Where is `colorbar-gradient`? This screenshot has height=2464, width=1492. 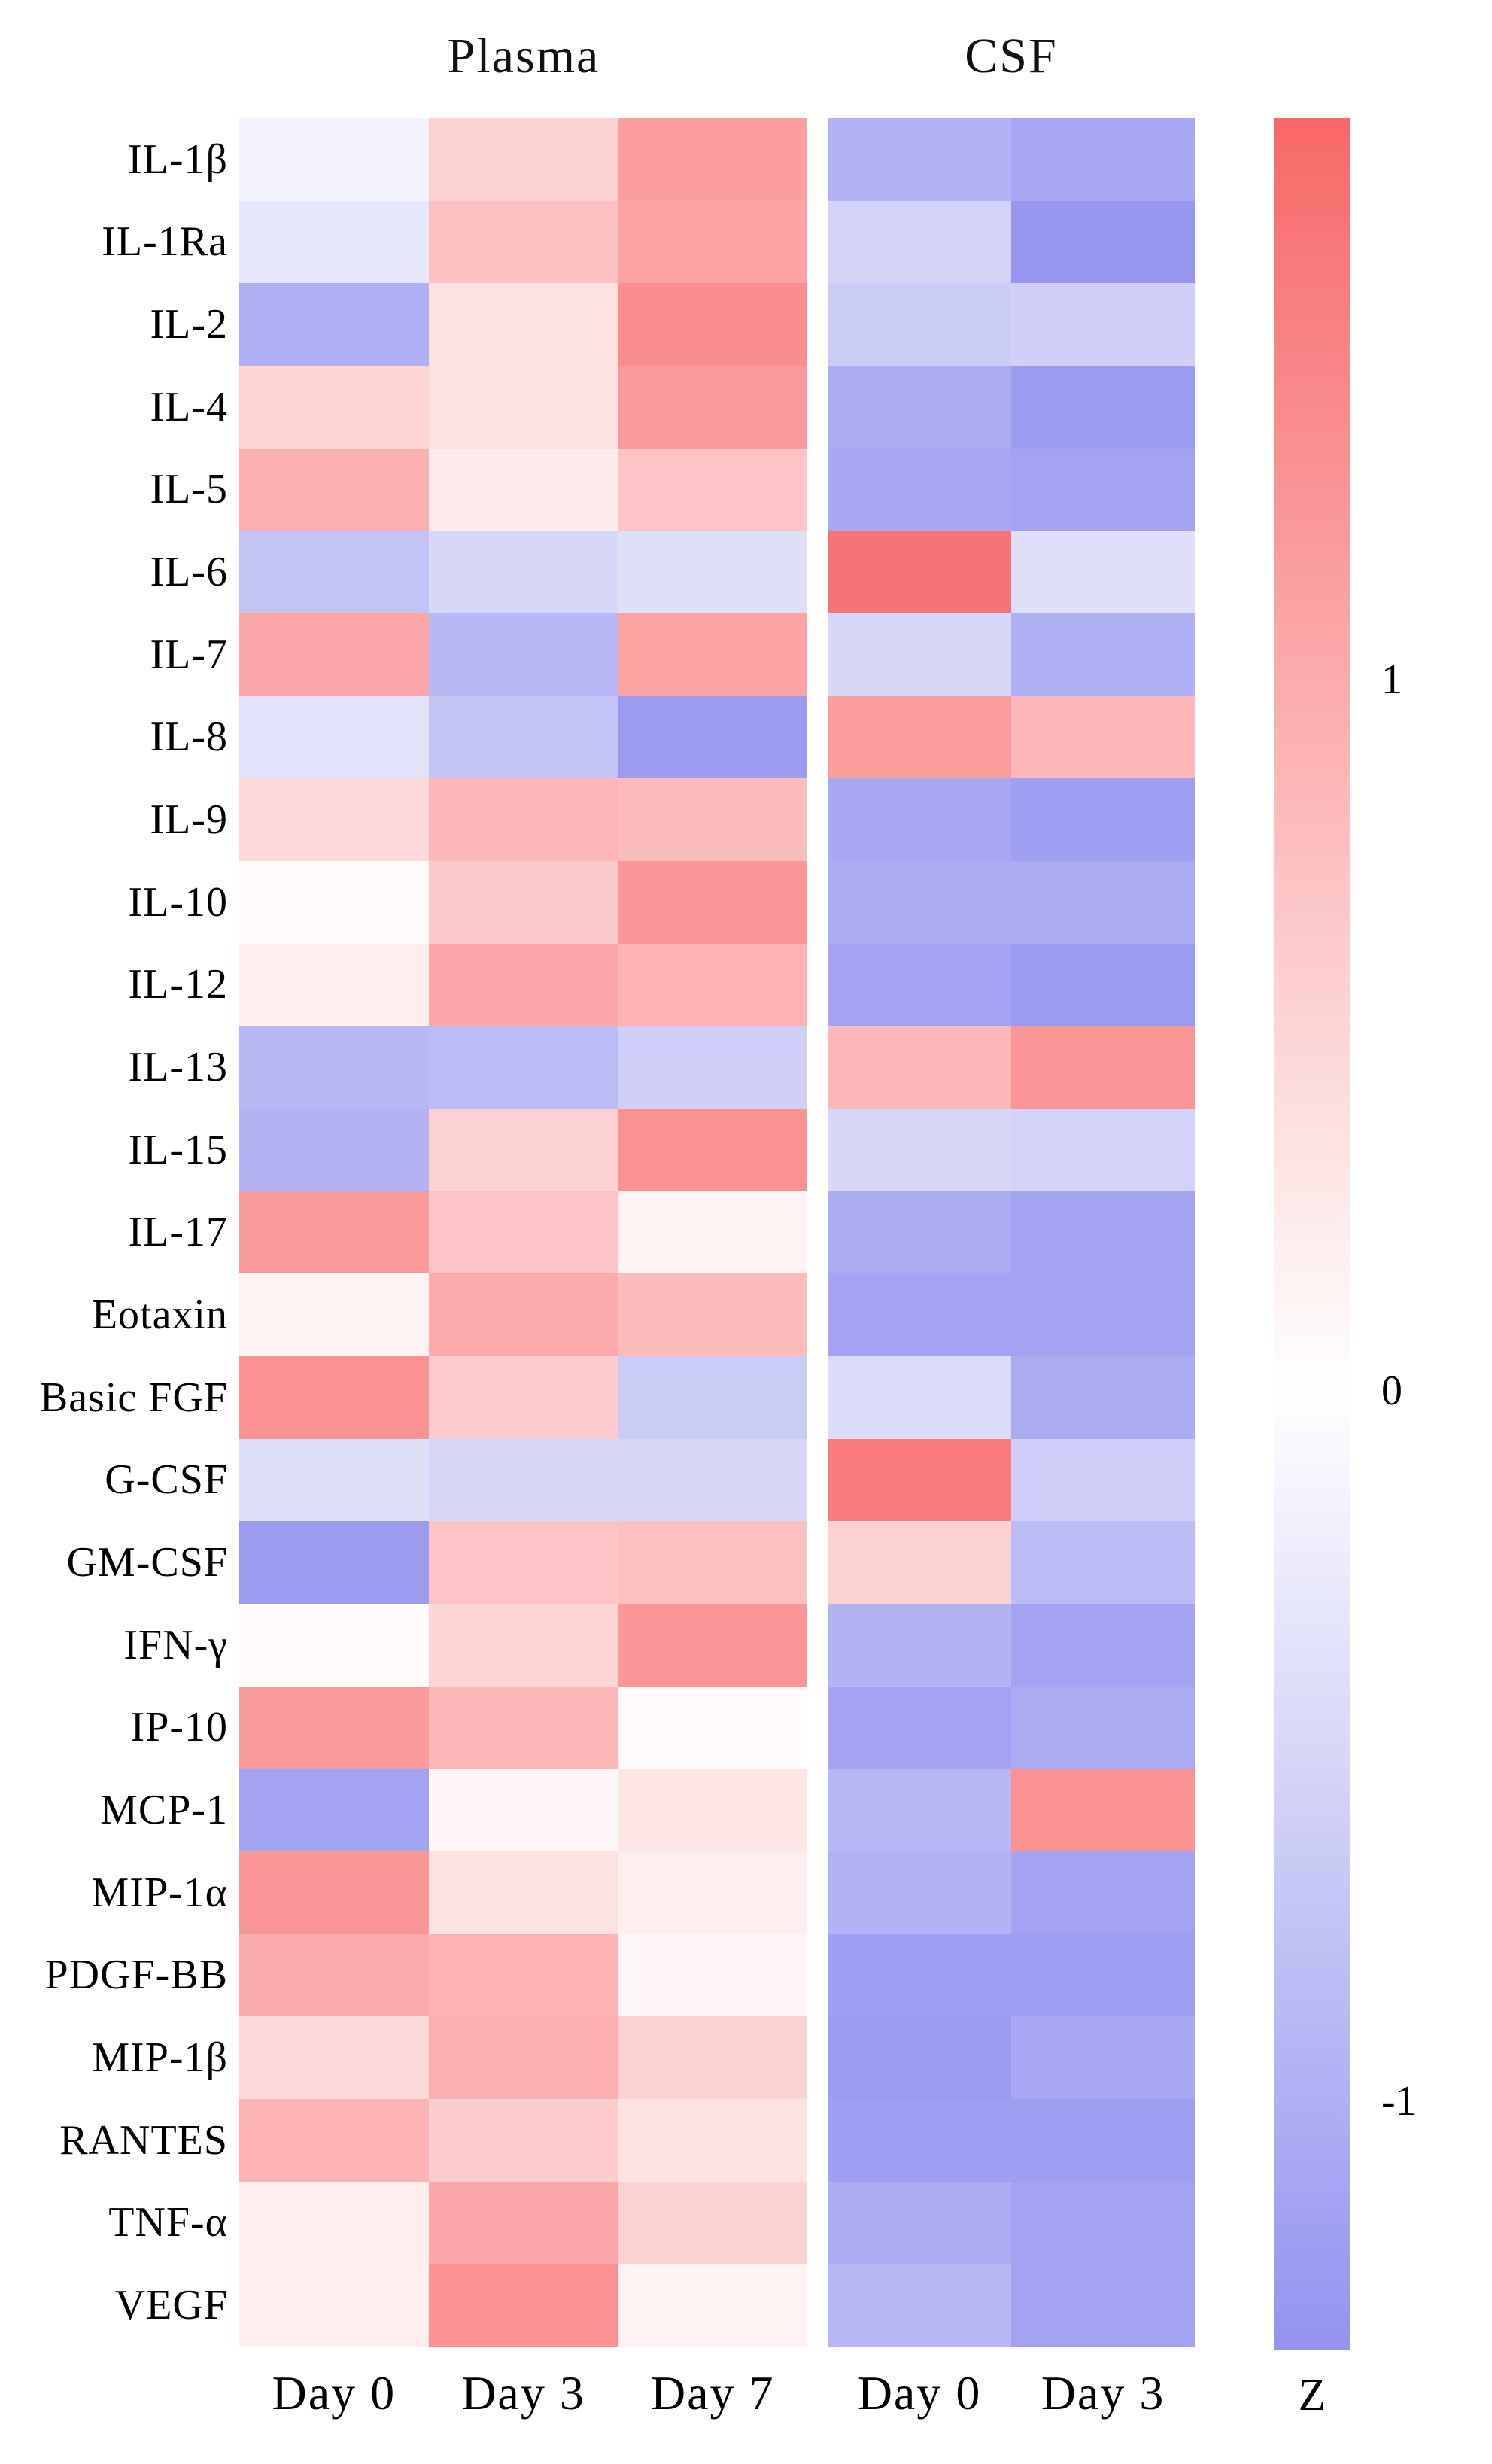
colorbar-gradient is located at coordinates (1312, 1234).